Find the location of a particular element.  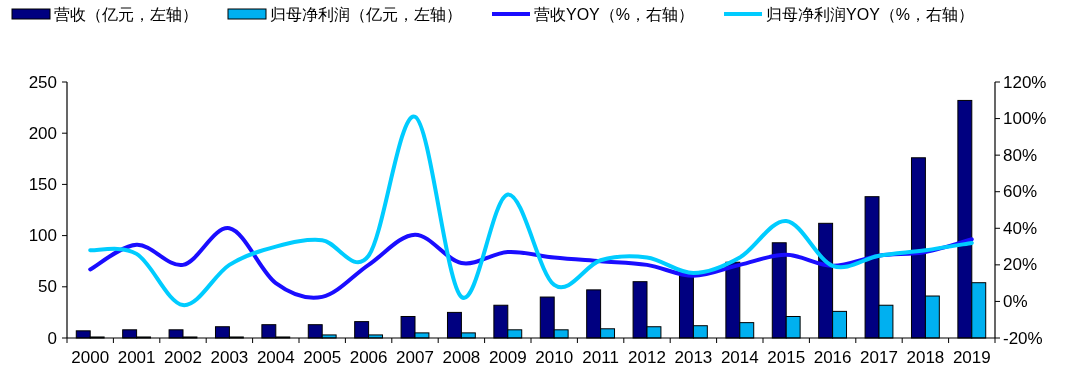

x-tick-label: 2009 is located at coordinates (507, 357).